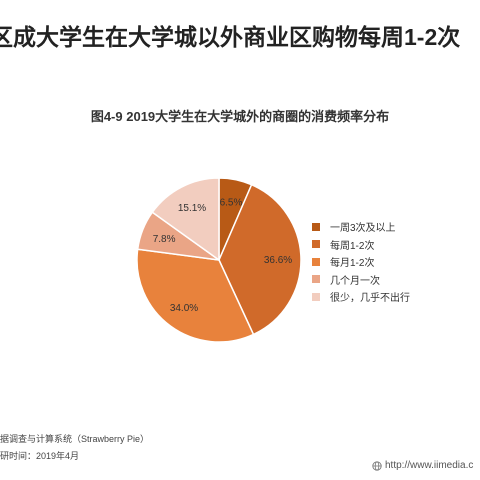 The width and height of the screenshot is (480, 480). Describe the element at coordinates (164, 239) in the screenshot. I see `pie-label-3: 7.8%` at that location.